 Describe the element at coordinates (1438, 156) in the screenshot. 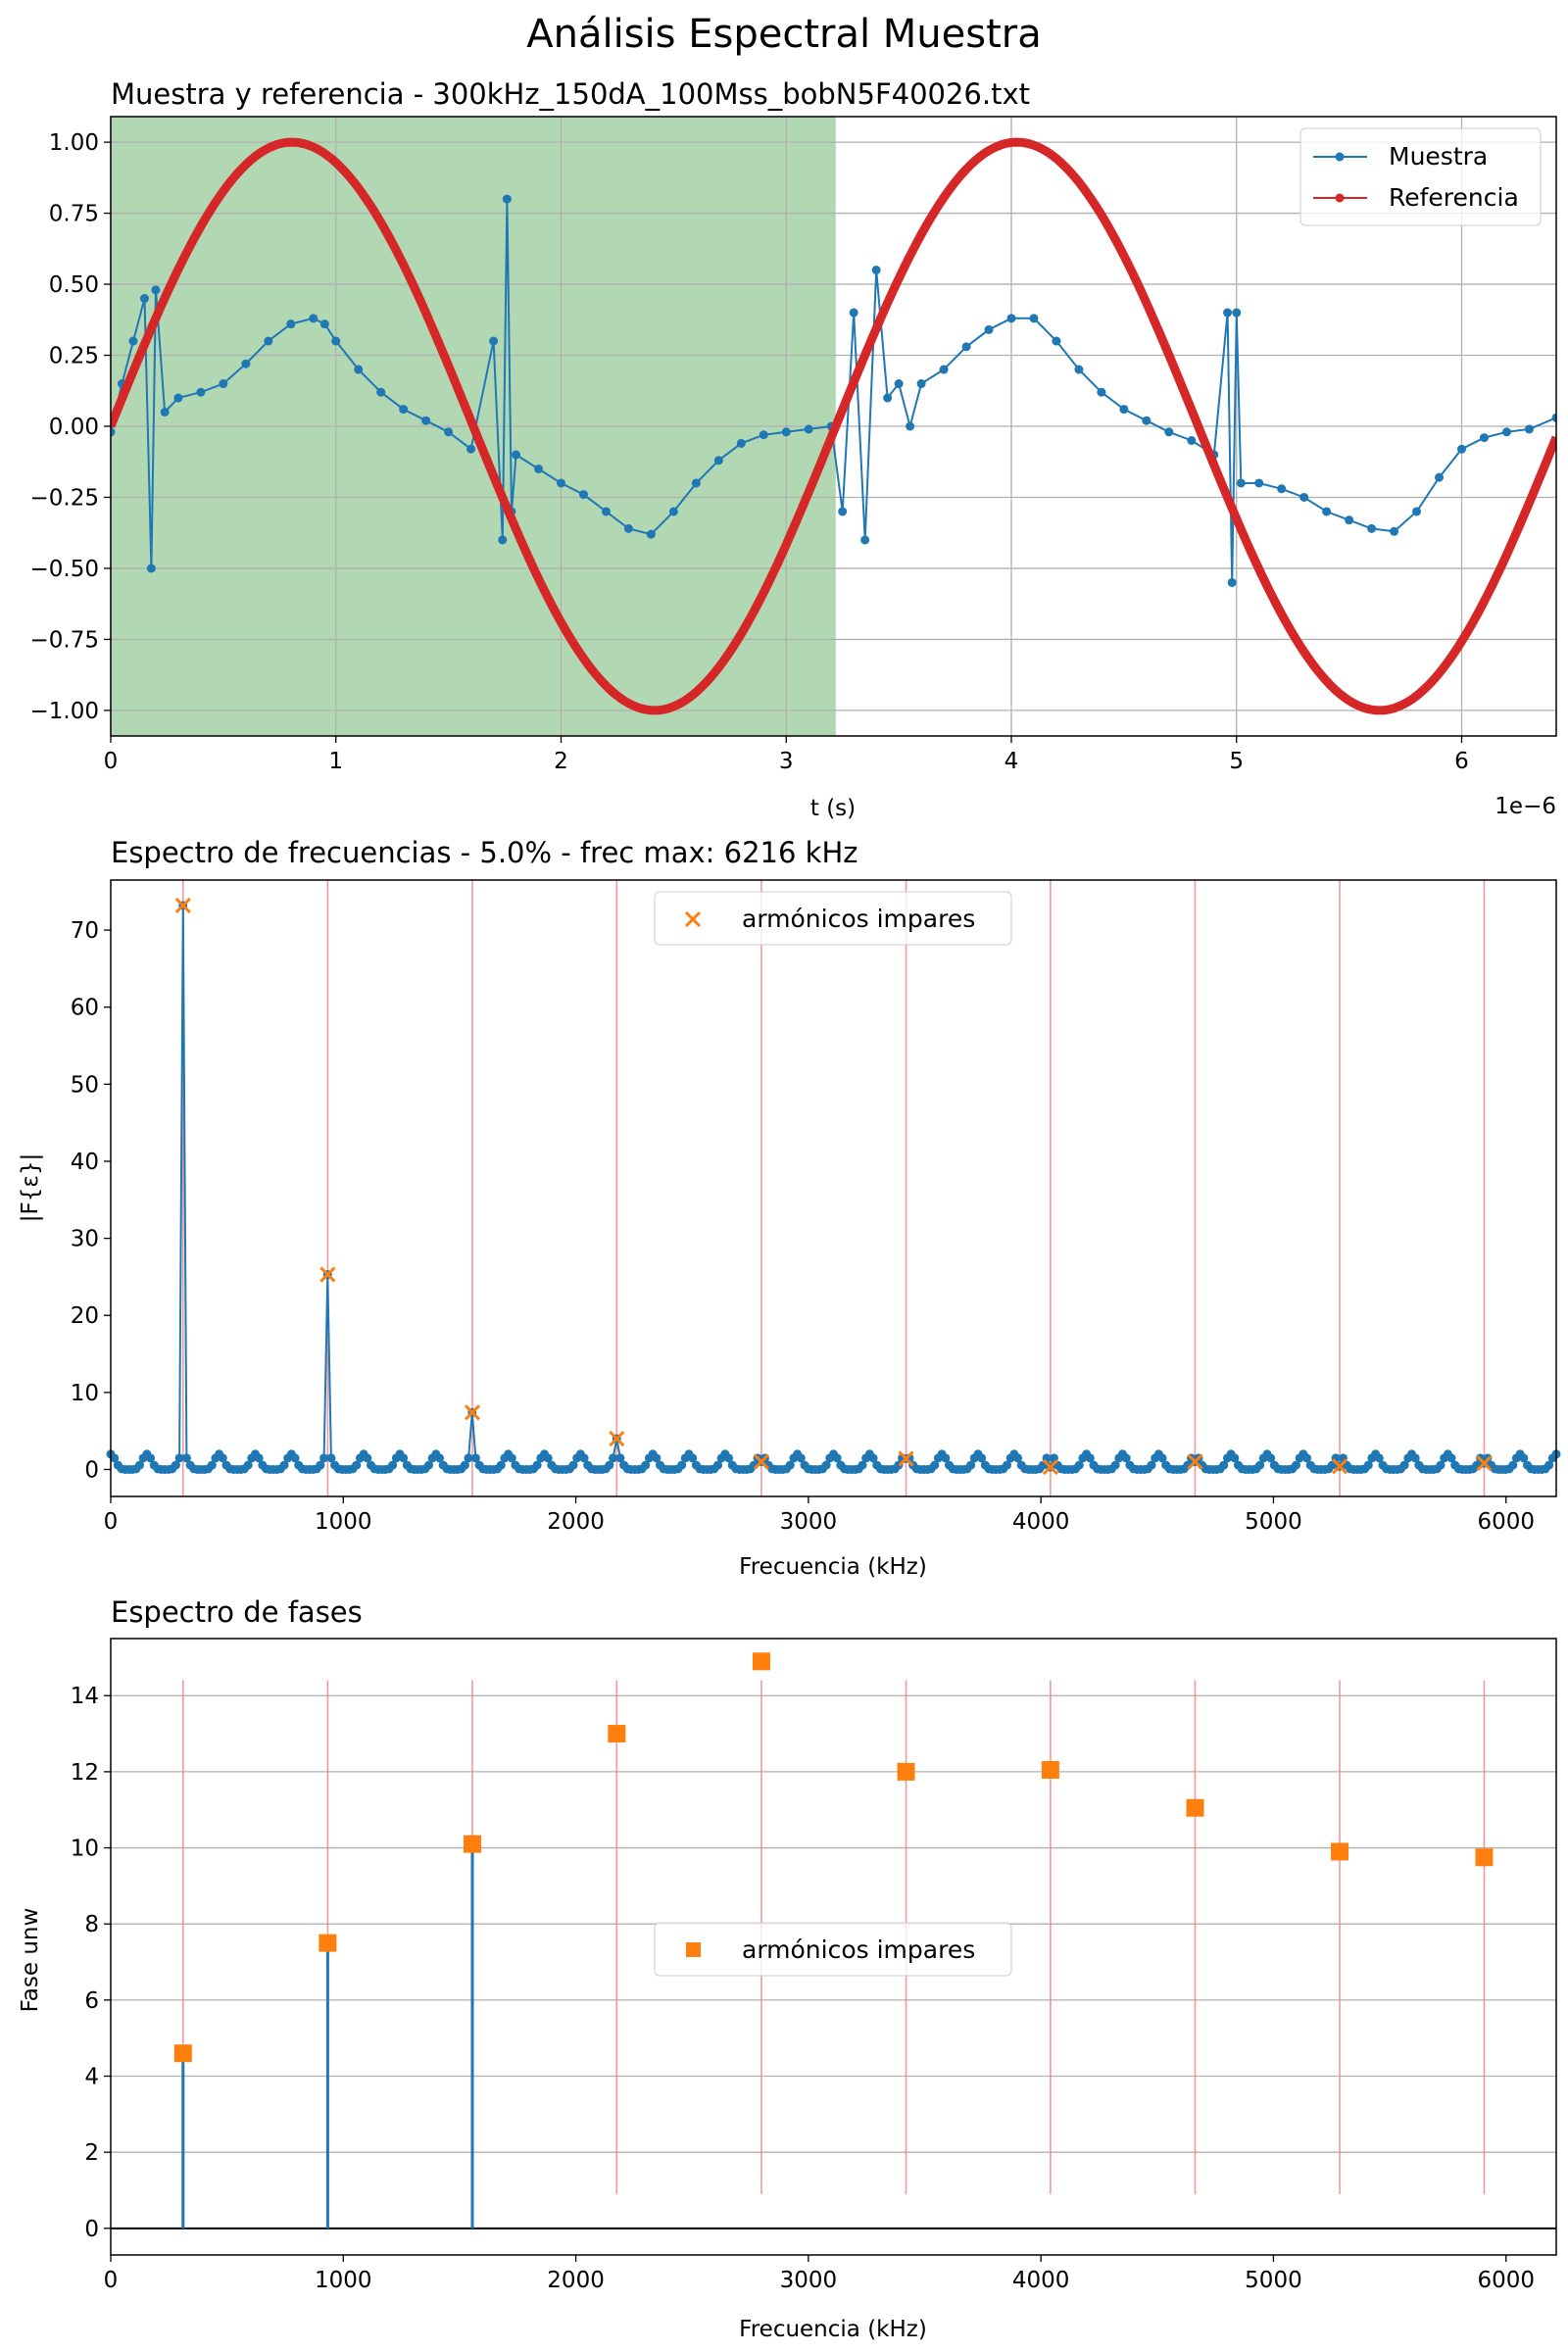

I see `legend-muestra-label: Muestra` at that location.